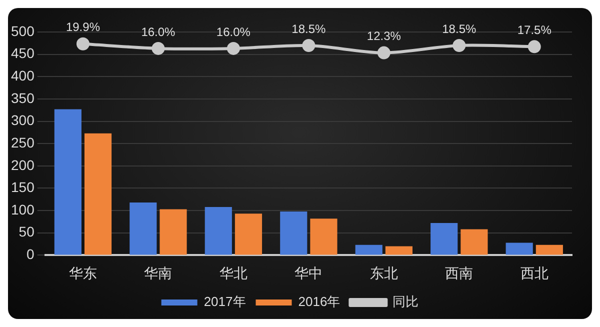 The image size is (600, 327). What do you see at coordinates (82, 274) in the screenshot?
I see `x-tick-label: 华东` at bounding box center [82, 274].